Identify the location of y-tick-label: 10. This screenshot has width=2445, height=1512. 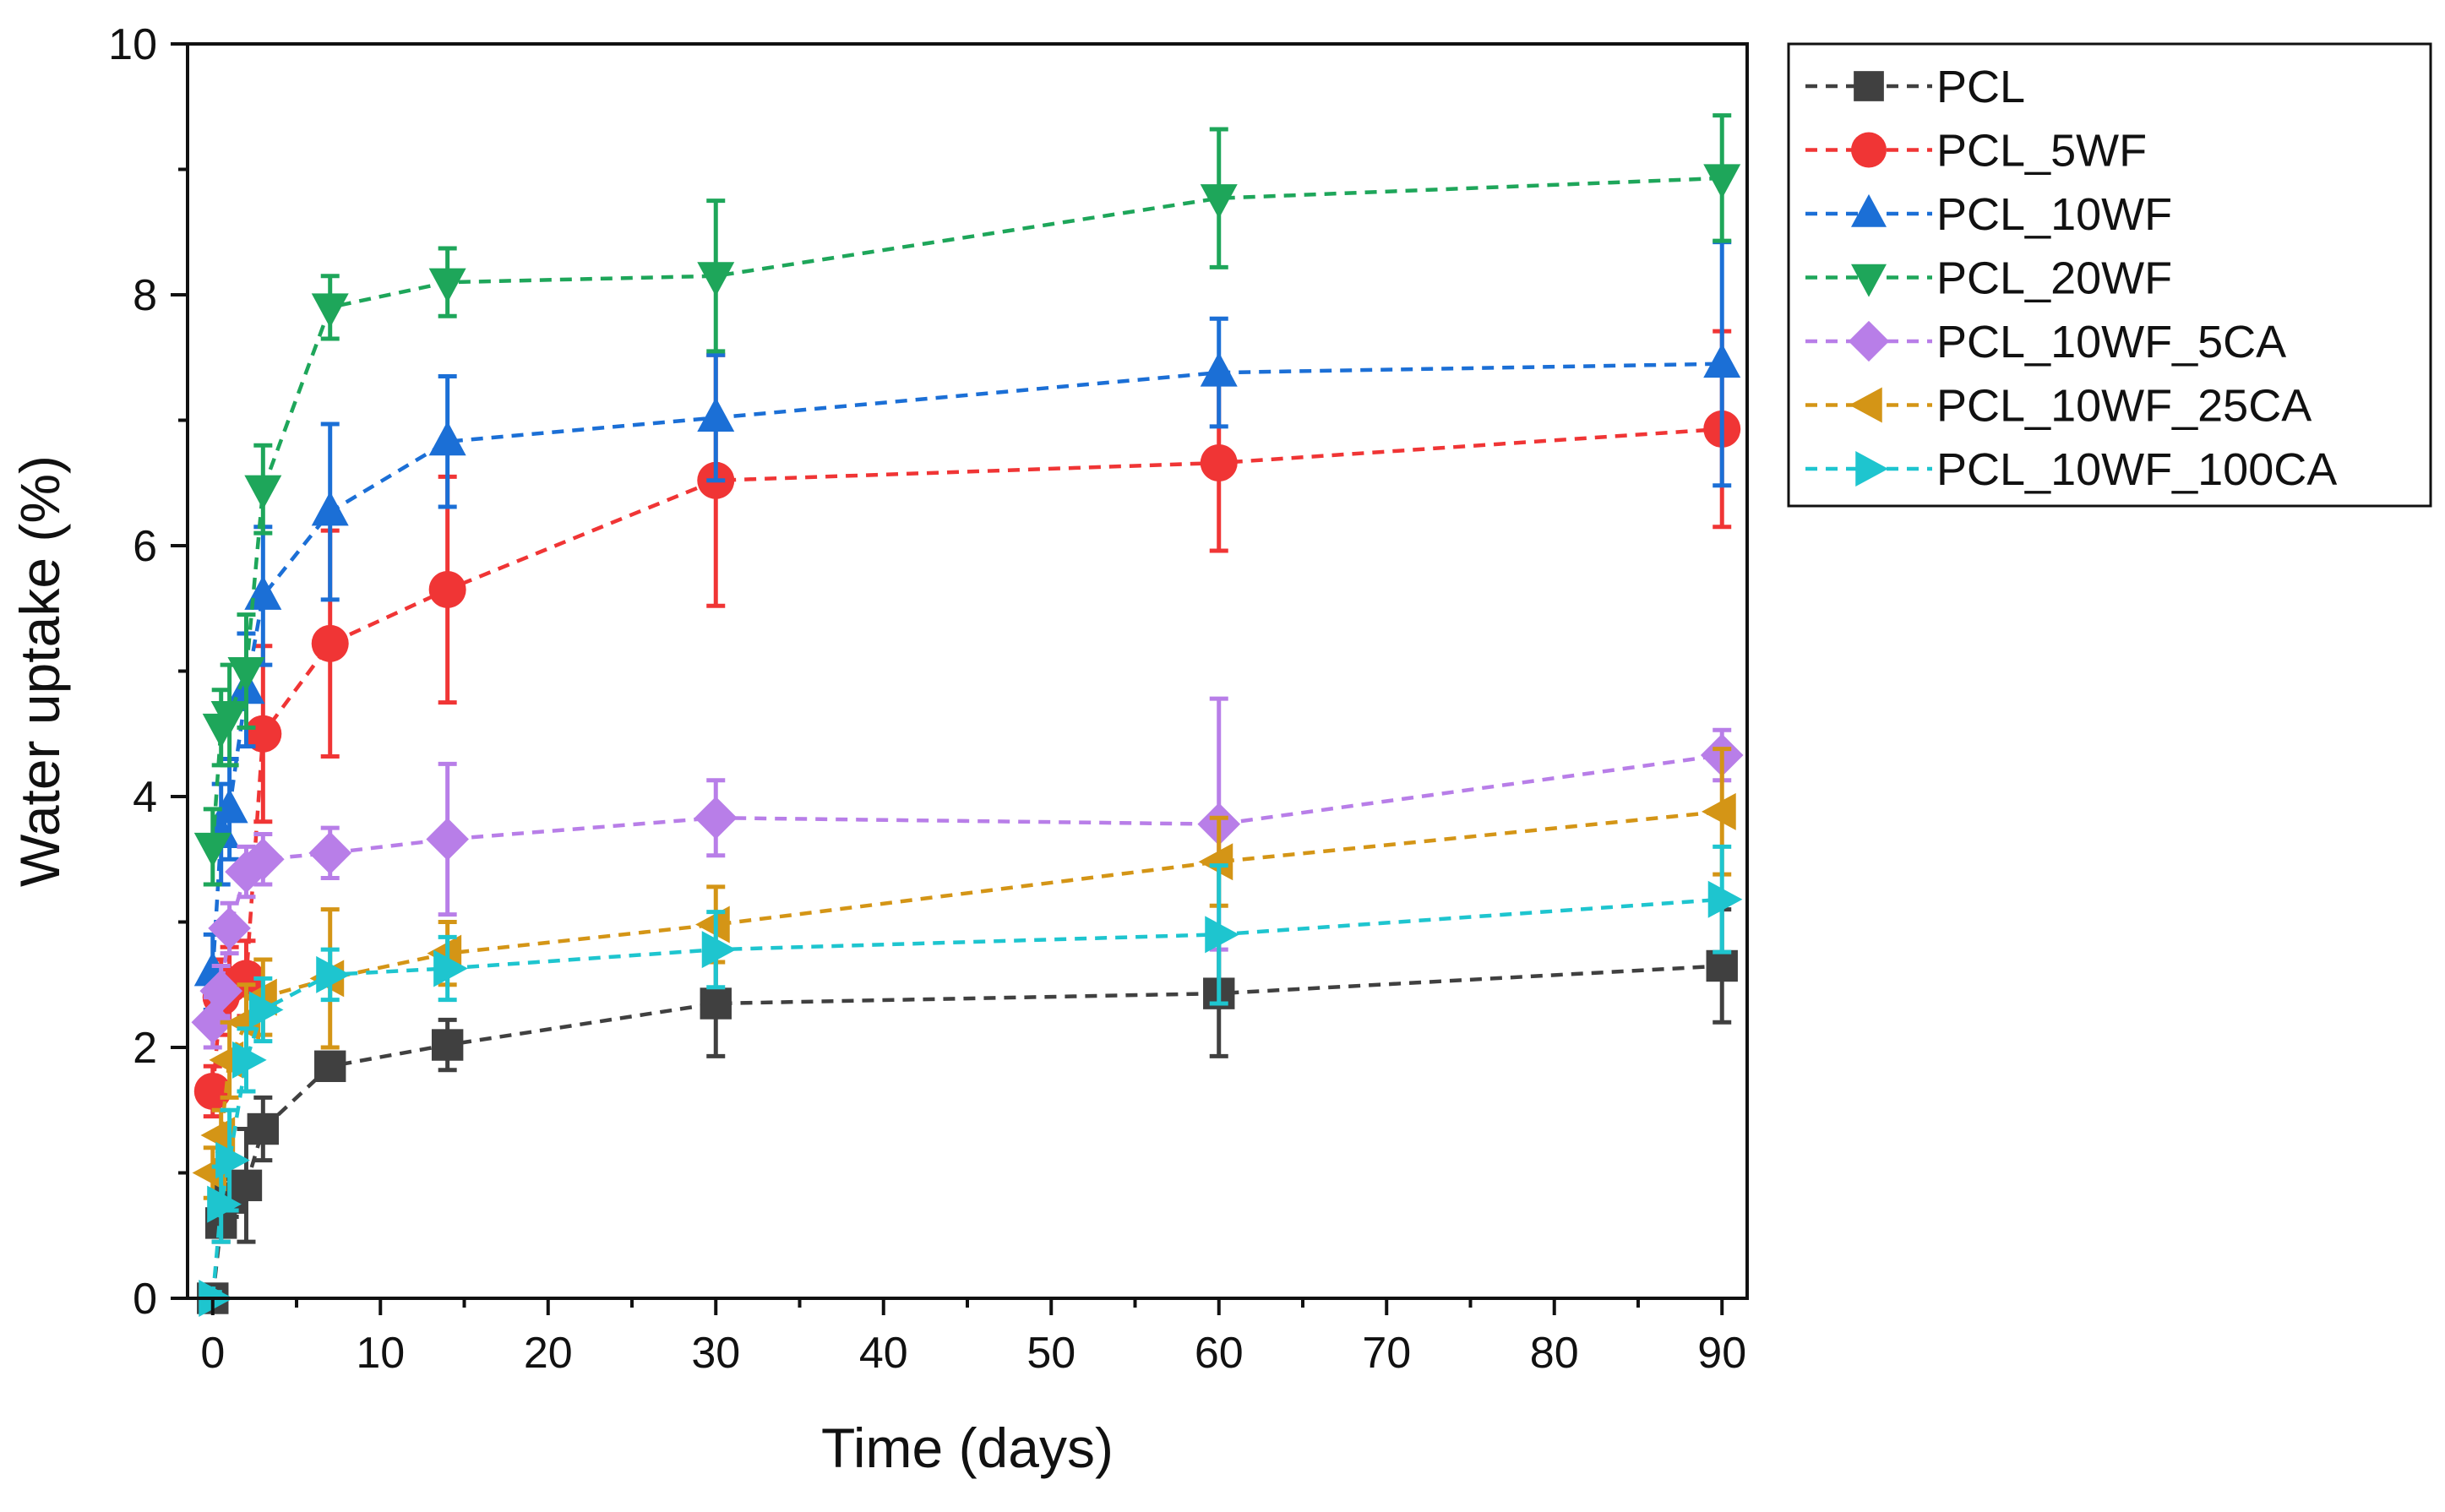
(132, 44).